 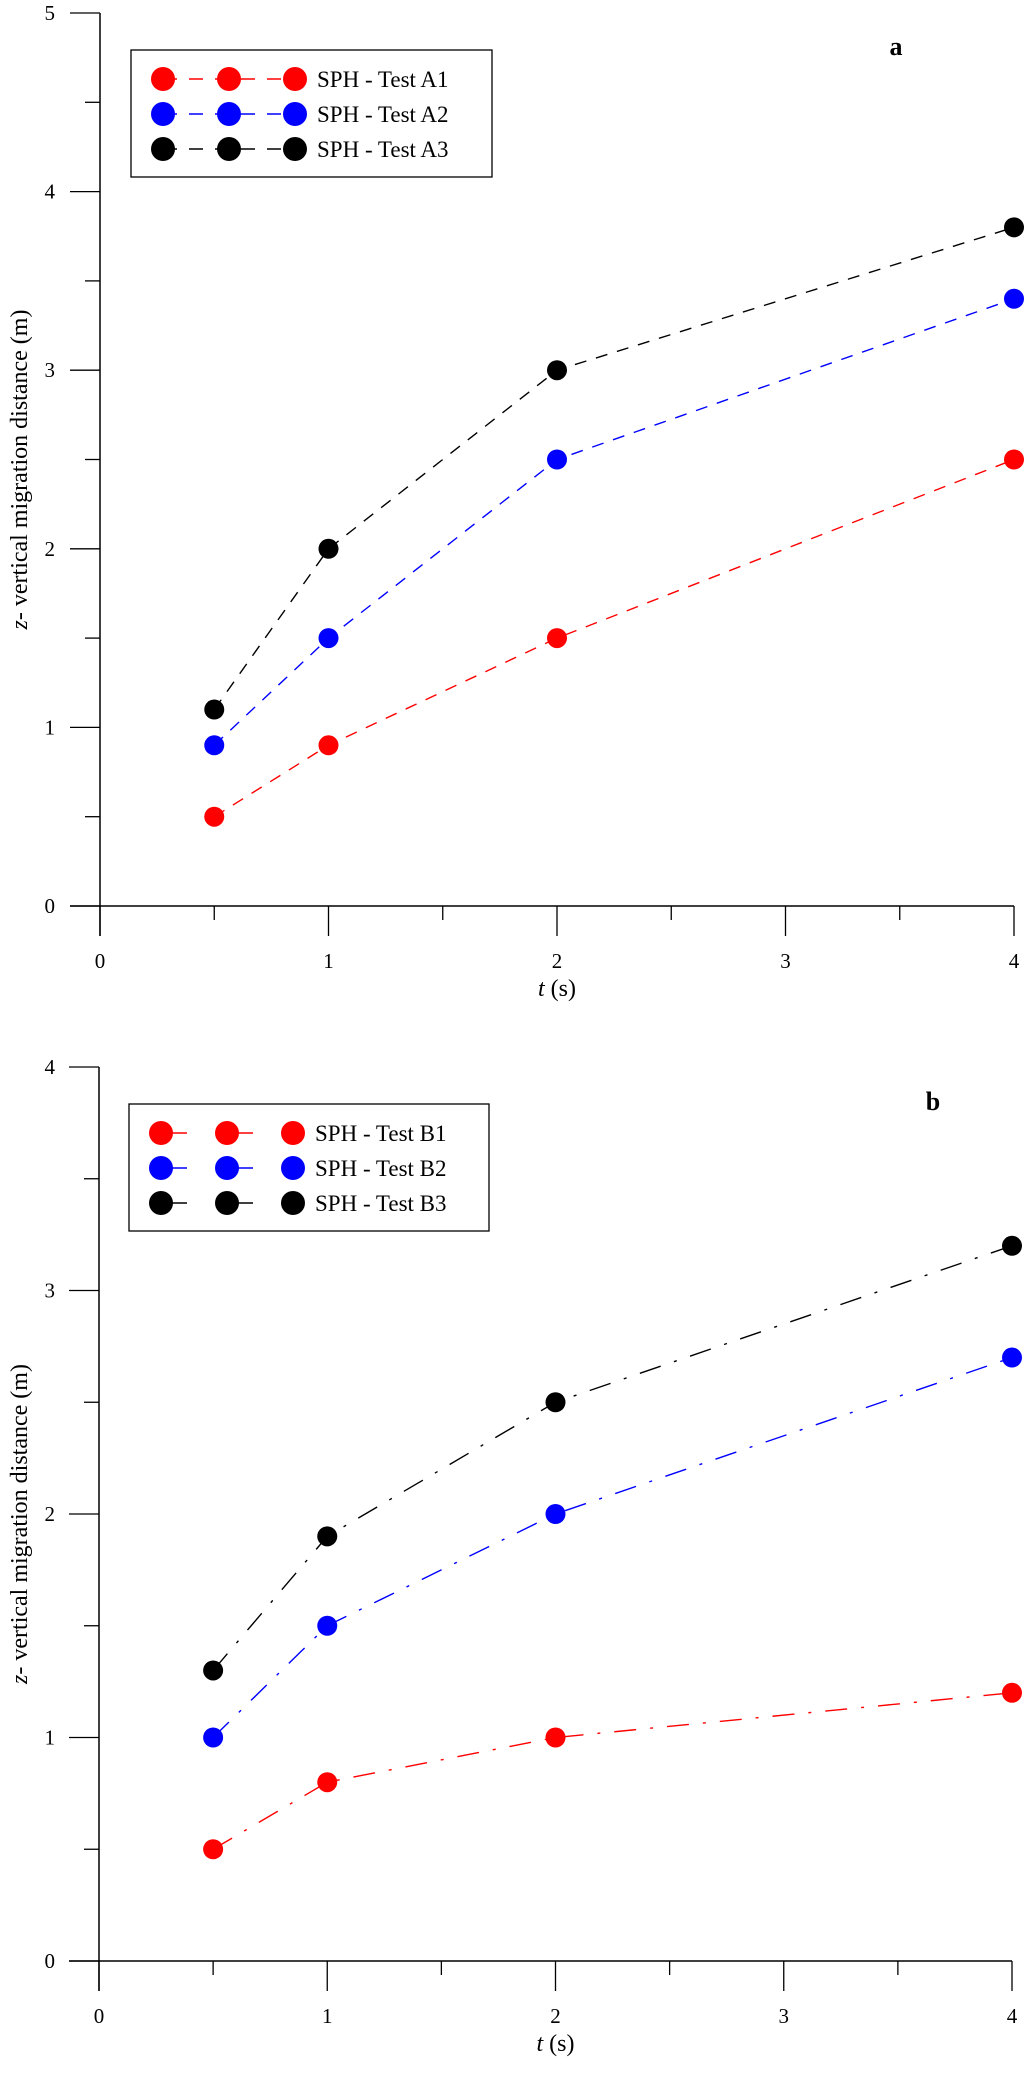 I want to click on panel-label: a, so click(x=896, y=46).